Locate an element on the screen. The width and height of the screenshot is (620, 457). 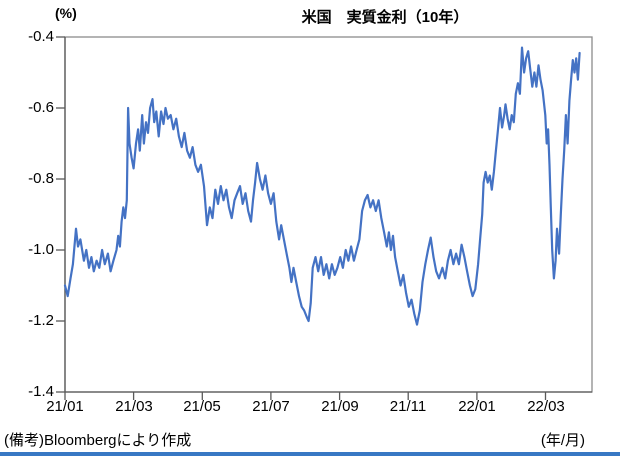
source-note: (備考)Bloombergにより作成 is located at coordinates (98, 440).